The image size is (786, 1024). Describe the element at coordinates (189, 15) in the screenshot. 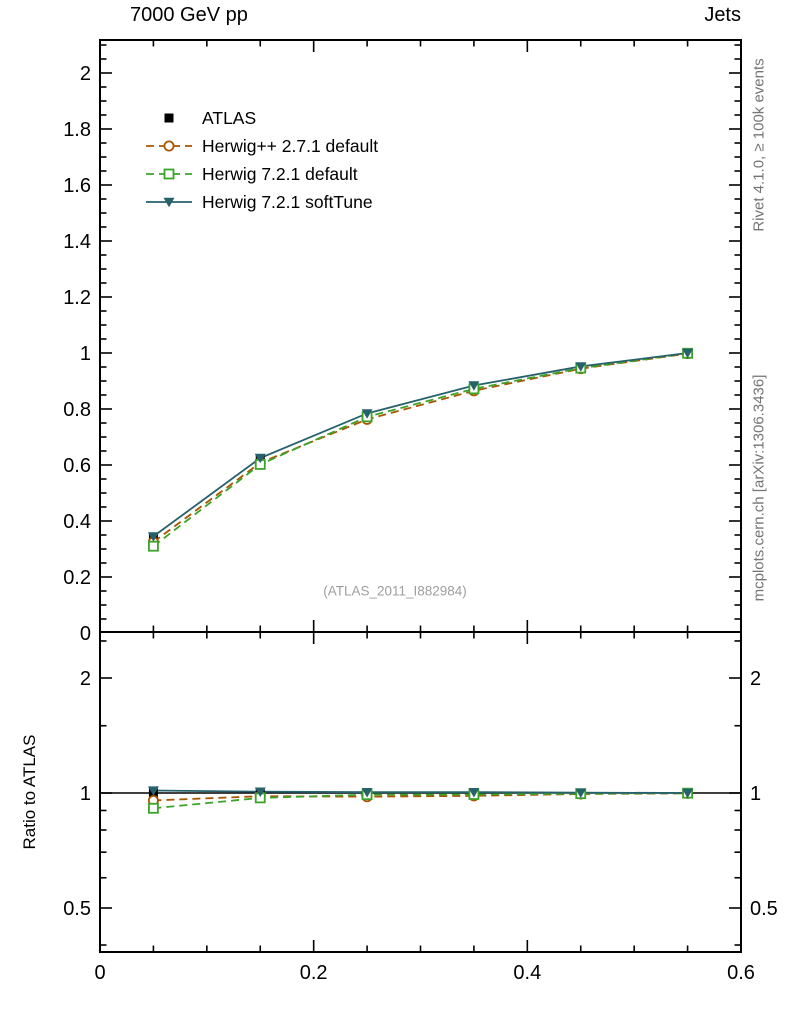

I see `beam-energy-title: 7000 GeV pp` at that location.